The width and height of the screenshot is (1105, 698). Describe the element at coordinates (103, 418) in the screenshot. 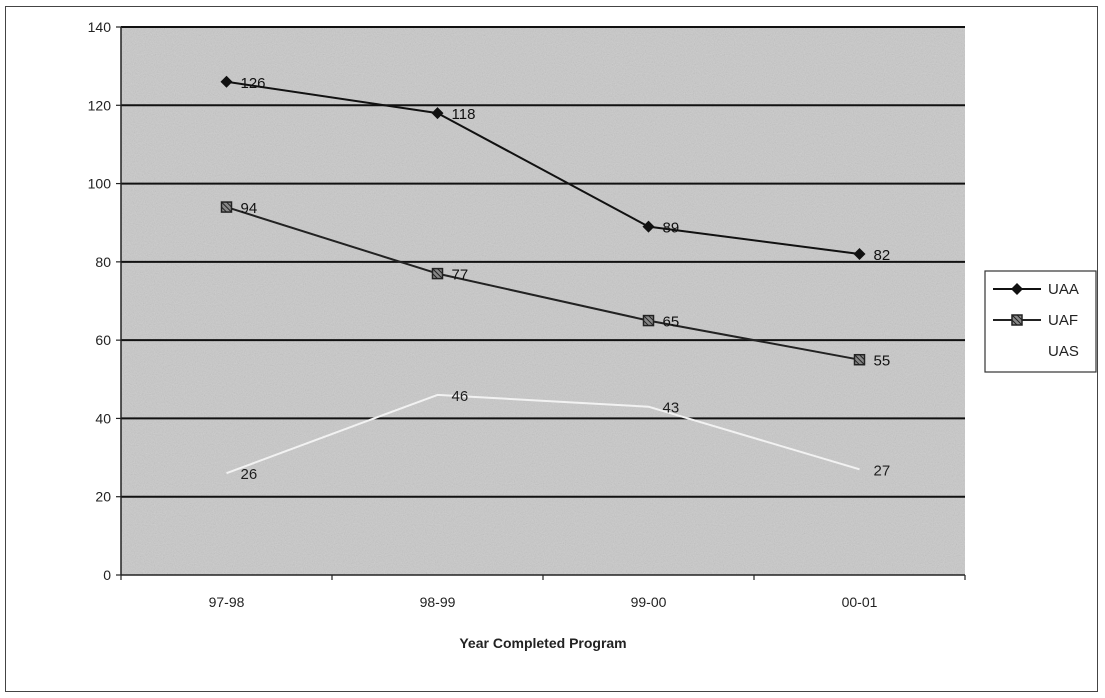

I see `y-tick-label: 40` at that location.